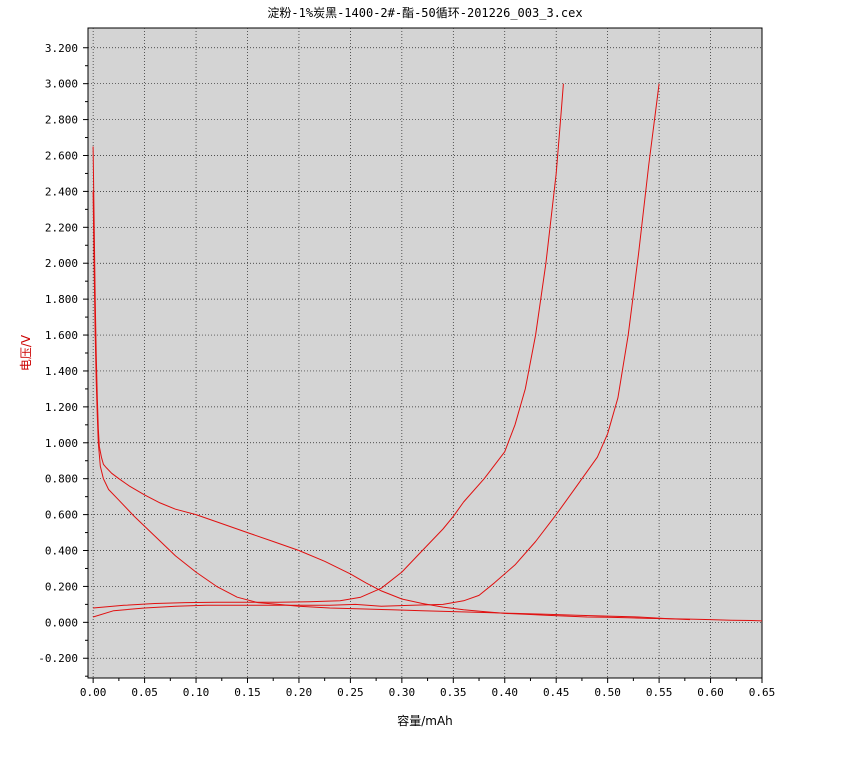 The height and width of the screenshot is (765, 850). What do you see at coordinates (61, 84) in the screenshot?
I see `y-tick-label: 3.000` at bounding box center [61, 84].